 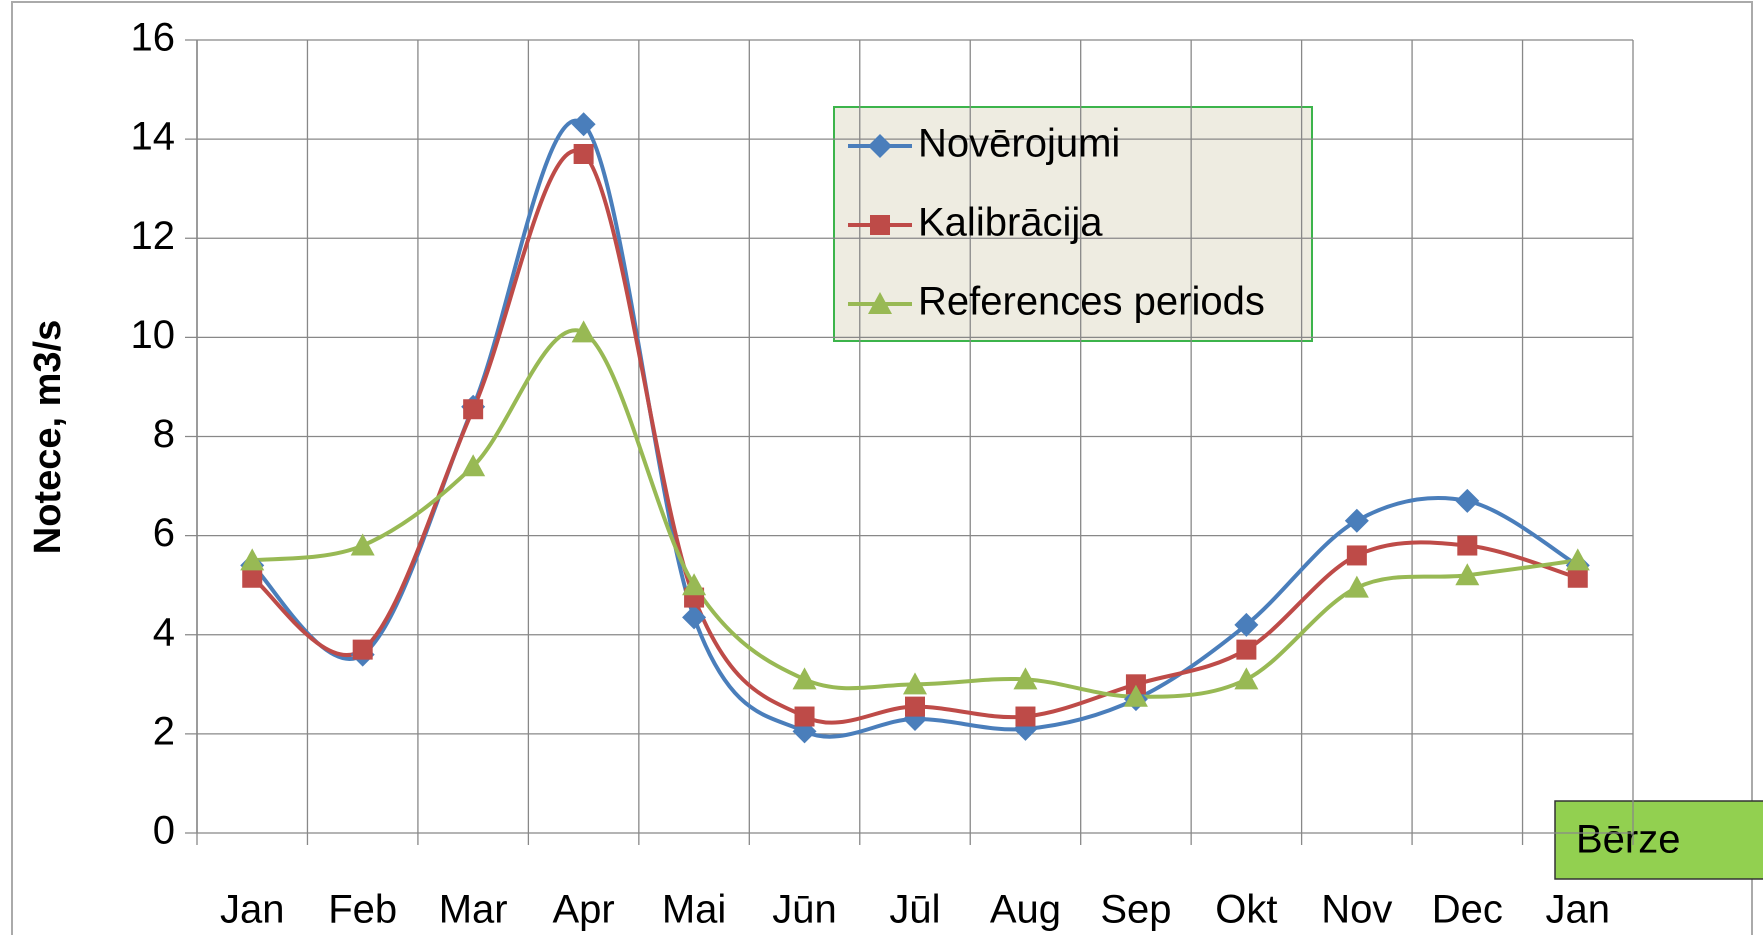 What do you see at coordinates (153, 335) in the screenshot?
I see `y-tick-label: 10` at bounding box center [153, 335].